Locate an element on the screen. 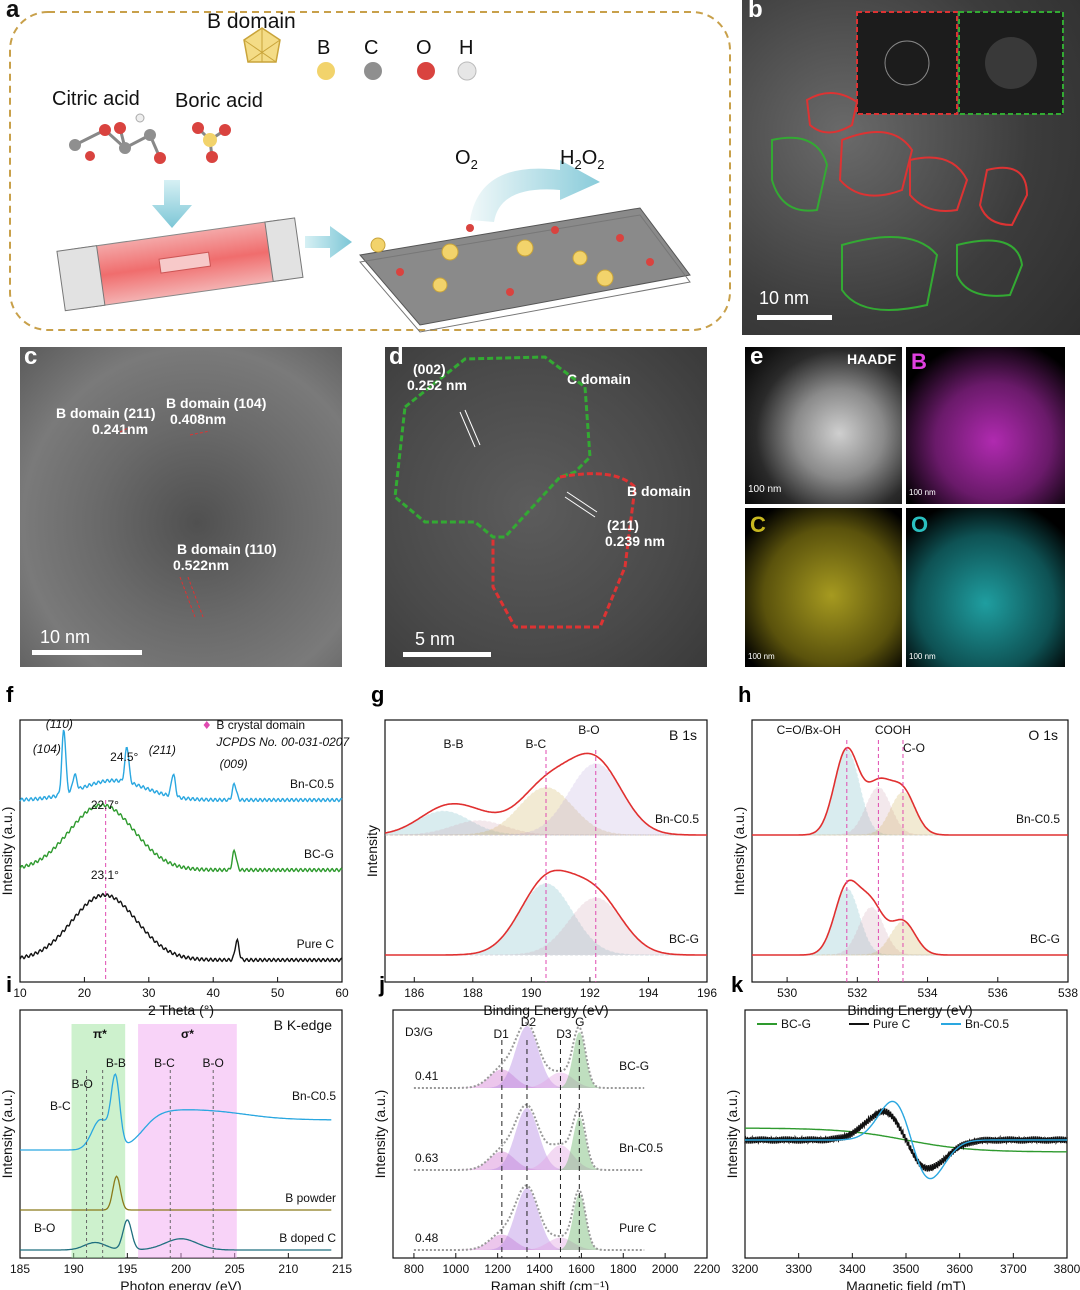 This screenshot has height=1290, width=1080. x-tick-label: 190 is located at coordinates (74, 1269).